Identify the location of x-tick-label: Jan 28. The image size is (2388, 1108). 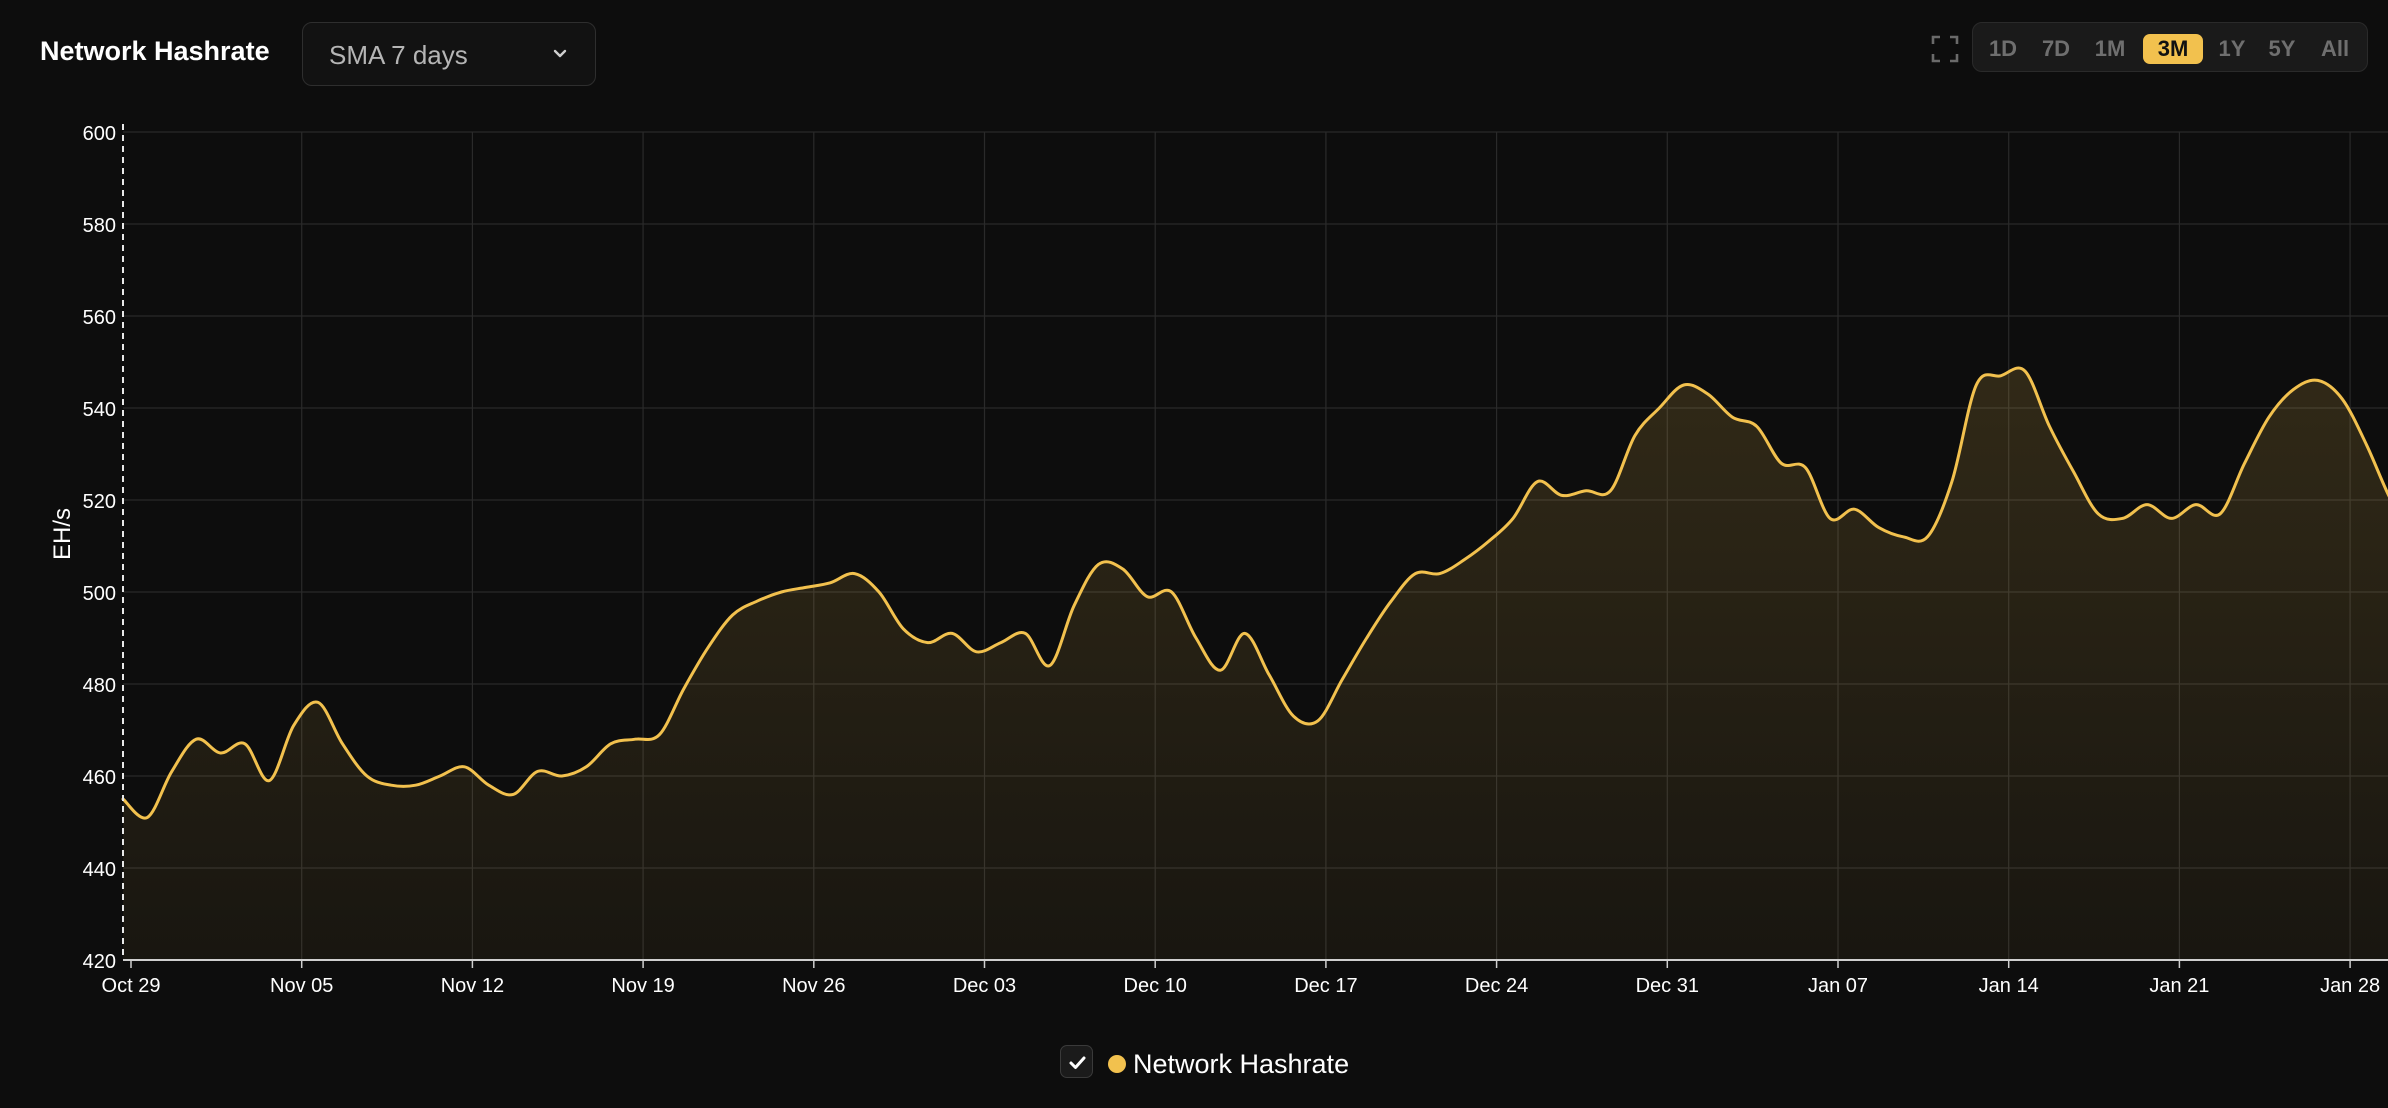
(2350, 986).